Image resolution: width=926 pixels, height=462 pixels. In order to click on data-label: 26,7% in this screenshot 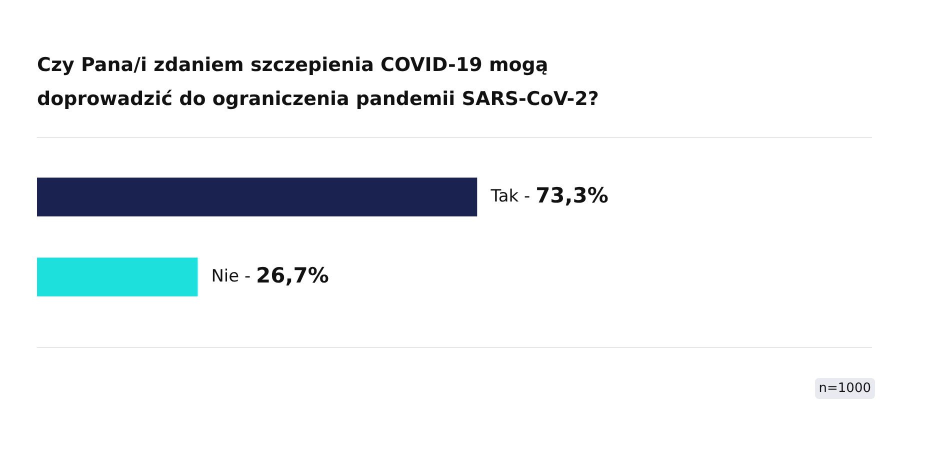, I will do `click(292, 275)`.